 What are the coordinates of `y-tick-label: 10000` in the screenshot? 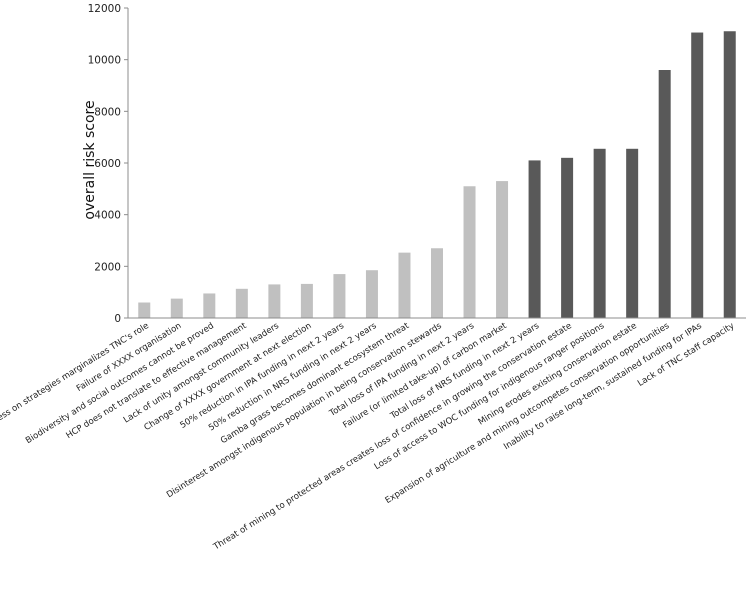 It's located at (104, 61).